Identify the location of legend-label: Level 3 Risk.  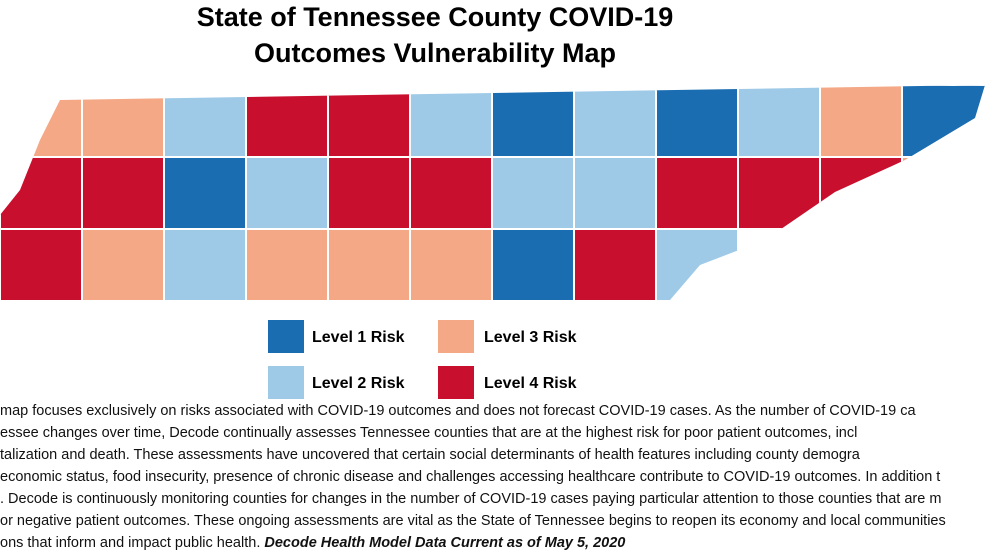
(530, 337).